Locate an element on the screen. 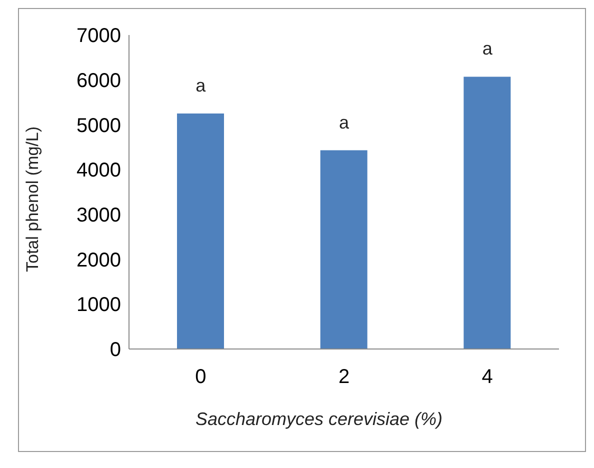 Image resolution: width=594 pixels, height=468 pixels. y-tick-label: 5000 is located at coordinates (98, 125).